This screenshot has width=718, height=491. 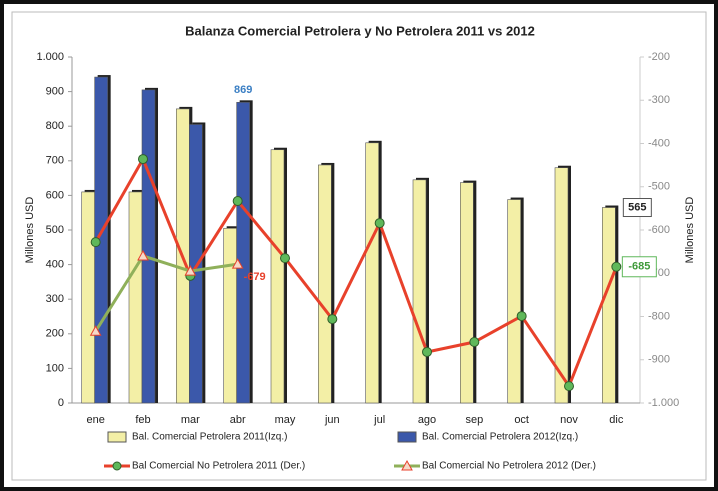 I want to click on legend-label: Bal Comercial No Petrolera 2011 (Der.), so click(x=218, y=466).